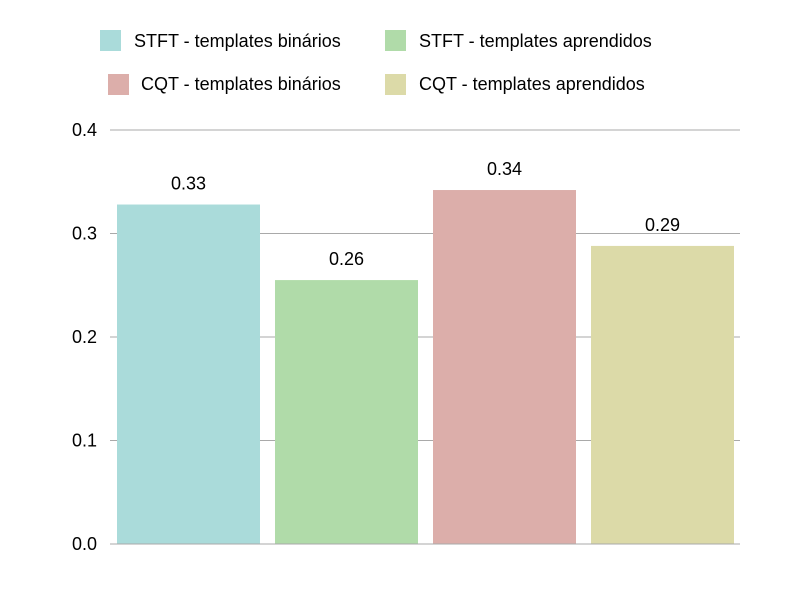 The width and height of the screenshot is (800, 600). I want to click on data-labels: 0.33 0.26 0.34 0.29, so click(425, 214).